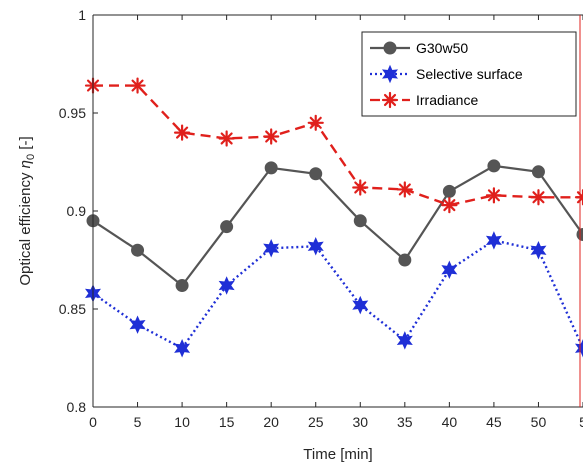 The width and height of the screenshot is (583, 466). Describe the element at coordinates (82, 15) in the screenshot. I see `y-tick-label: 1` at that location.